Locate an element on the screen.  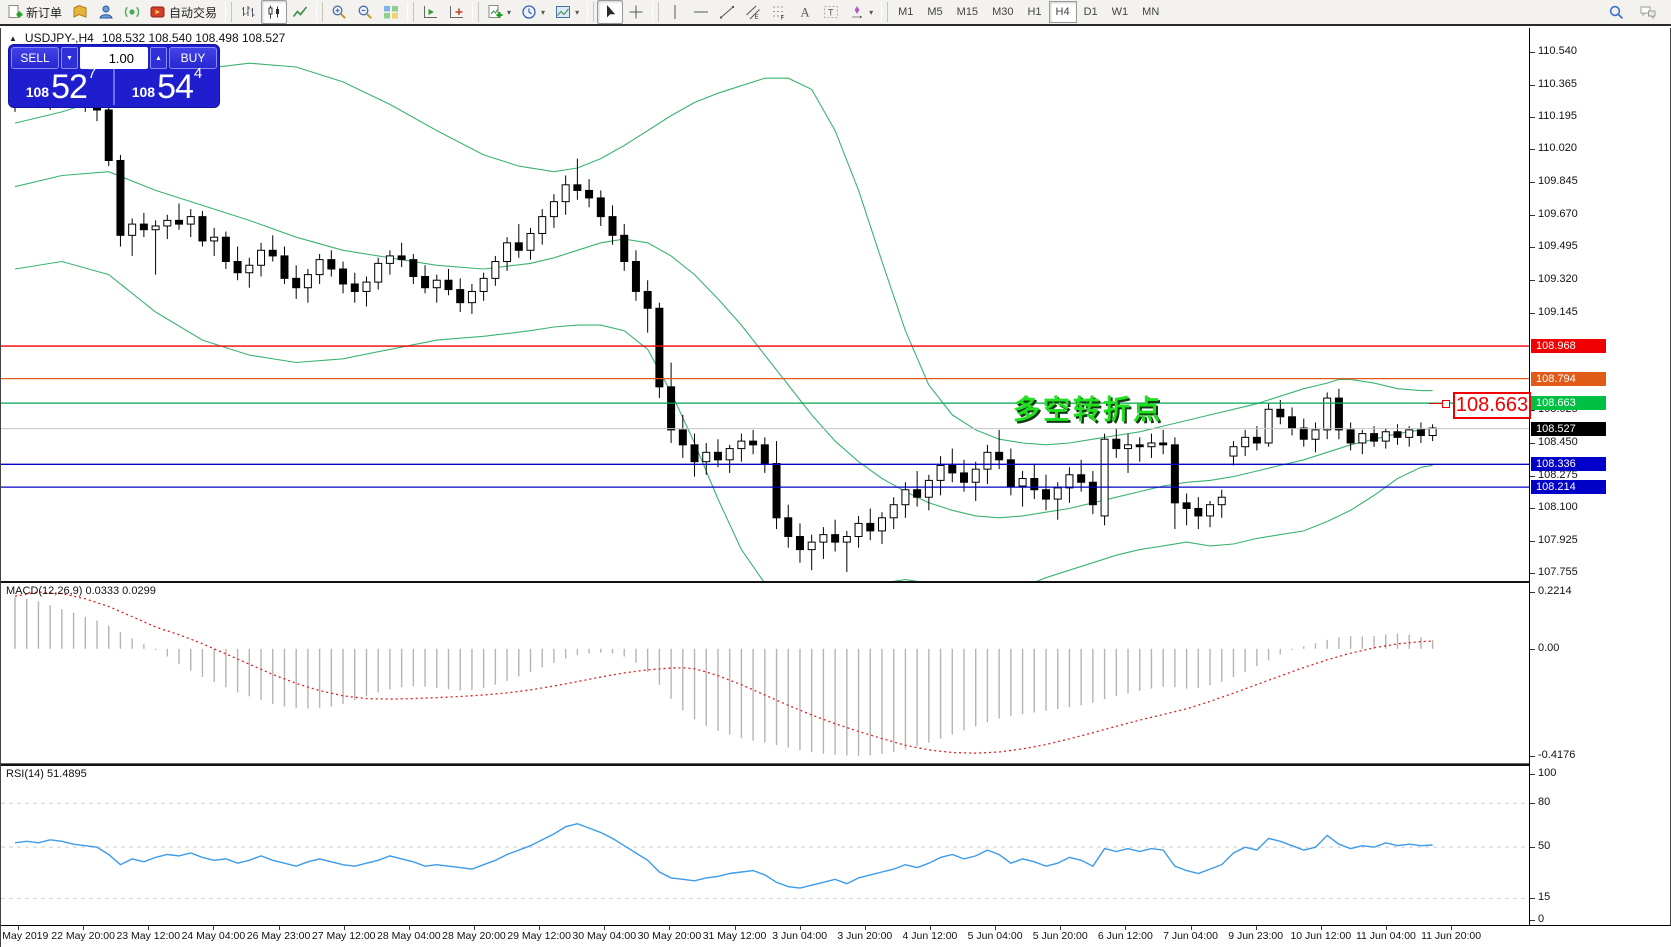
text-tool-icon: A is located at coordinates (805, 13).